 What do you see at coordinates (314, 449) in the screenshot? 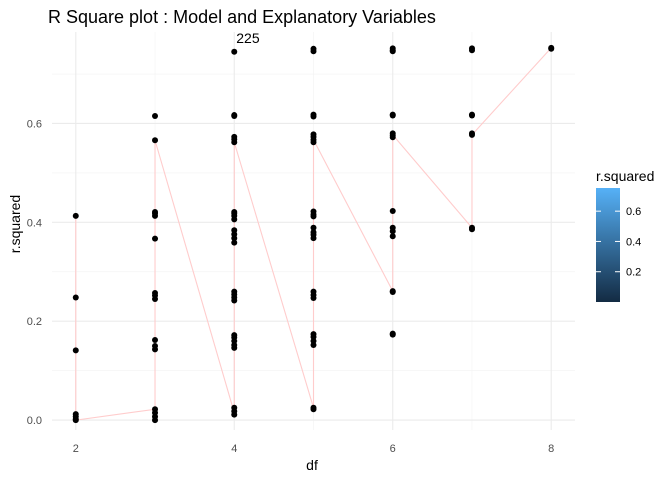
I see `x-tick-labels: 2 4 6 8` at bounding box center [314, 449].